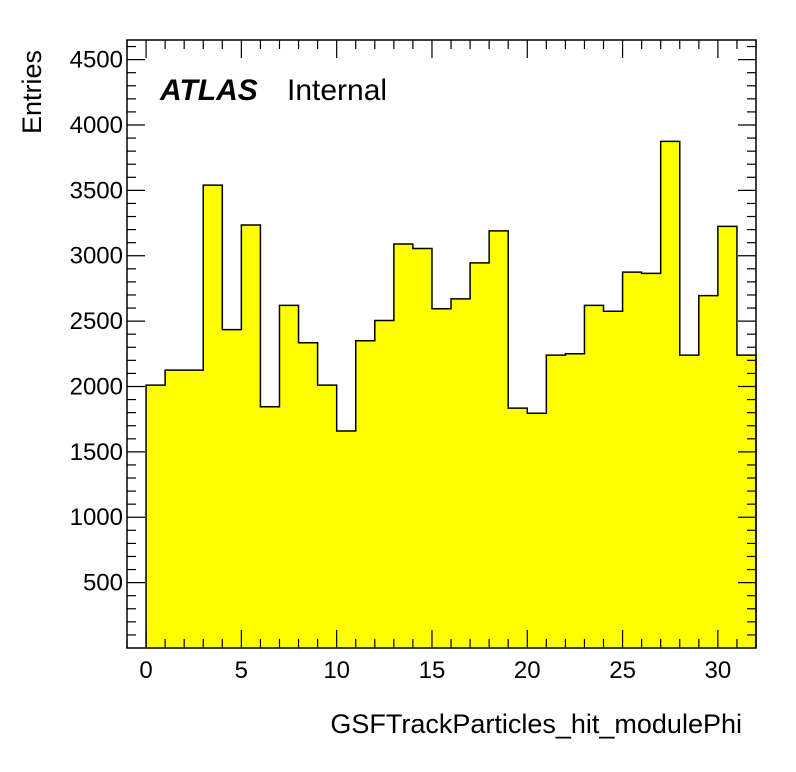  What do you see at coordinates (337, 90) in the screenshot?
I see `status-label: Internal` at bounding box center [337, 90].